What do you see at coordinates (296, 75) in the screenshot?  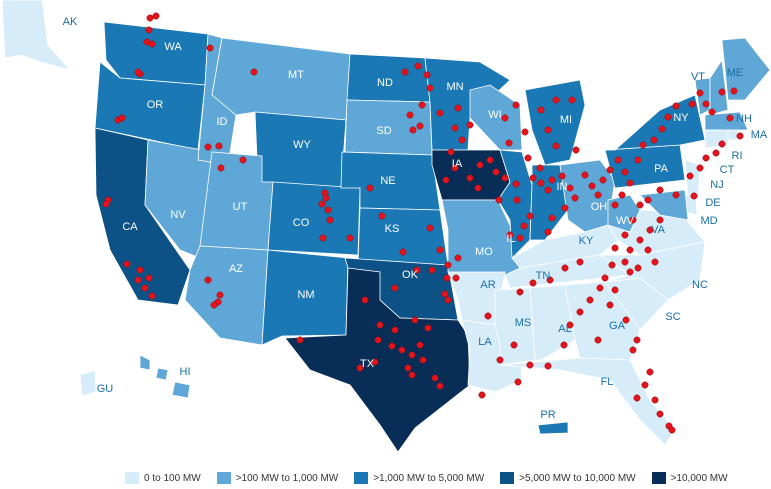 I see `state-label-mt: MT` at bounding box center [296, 75].